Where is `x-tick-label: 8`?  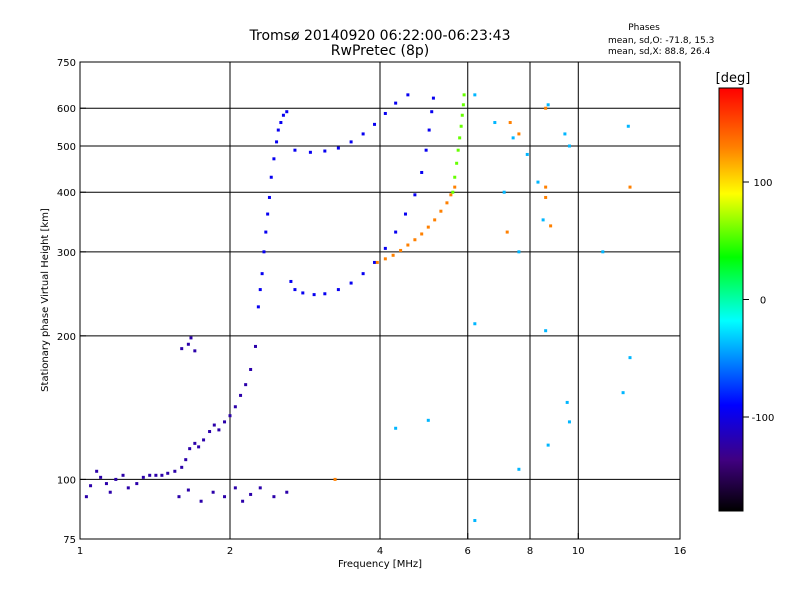
x-tick-label: 8 is located at coordinates (530, 551).